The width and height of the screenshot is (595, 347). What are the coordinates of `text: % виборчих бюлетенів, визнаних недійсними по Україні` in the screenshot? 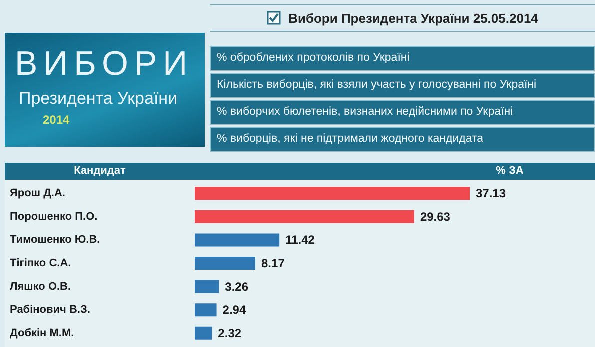 It's located at (402, 112).